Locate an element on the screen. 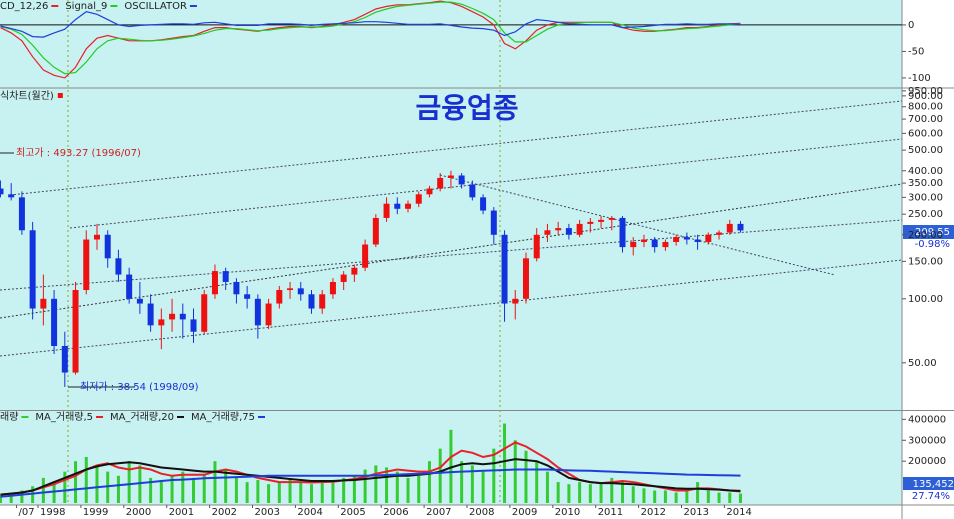 The image size is (954, 519). legend-label: 래량 is located at coordinates (9, 417).